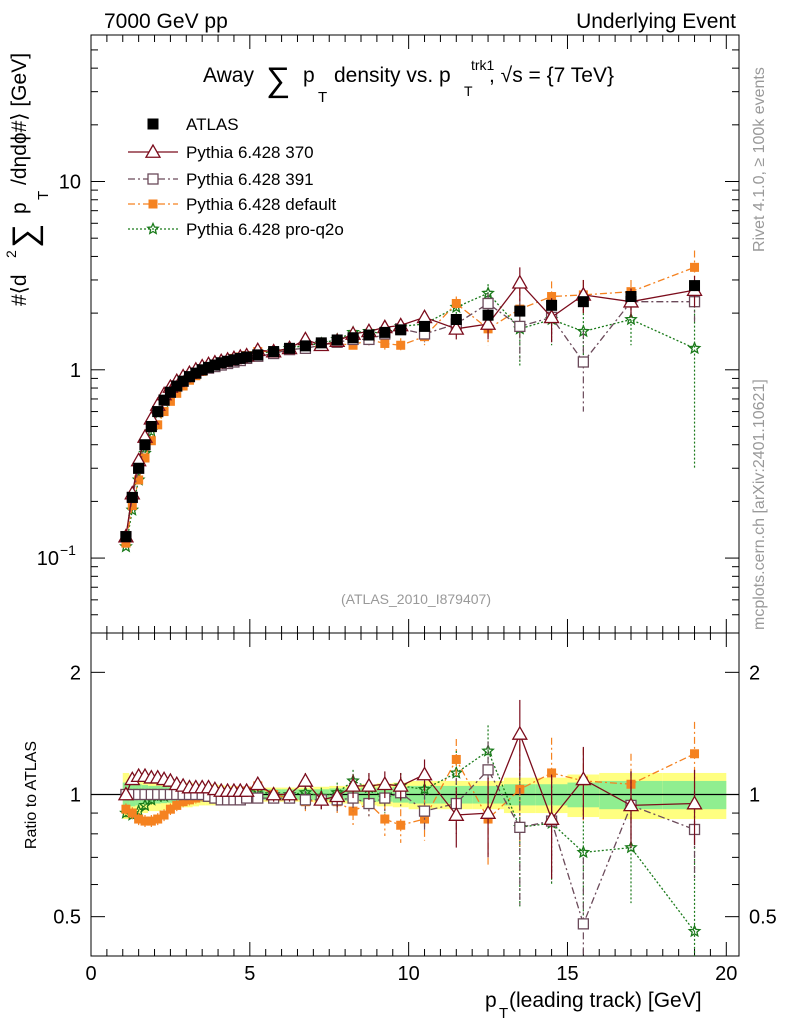 The width and height of the screenshot is (786, 1024). What do you see at coordinates (763, 918) in the screenshot?
I see `ratio-y-tick-label-right: 0.5` at bounding box center [763, 918].